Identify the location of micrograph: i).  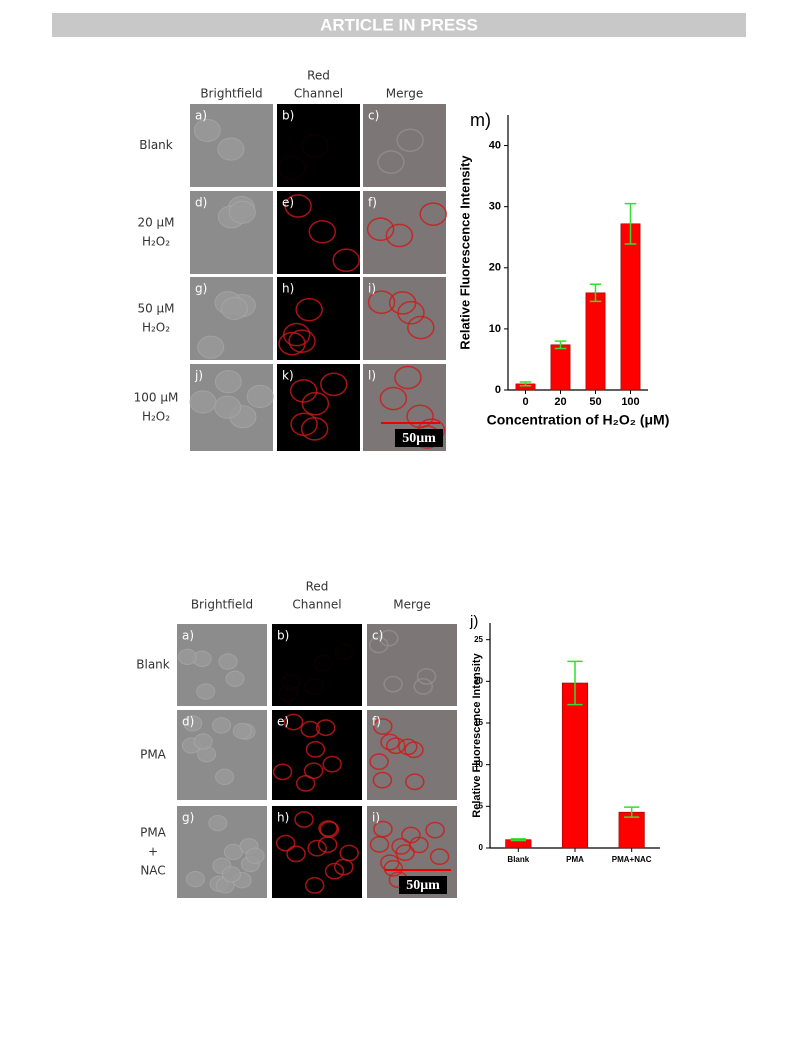
(404, 318).